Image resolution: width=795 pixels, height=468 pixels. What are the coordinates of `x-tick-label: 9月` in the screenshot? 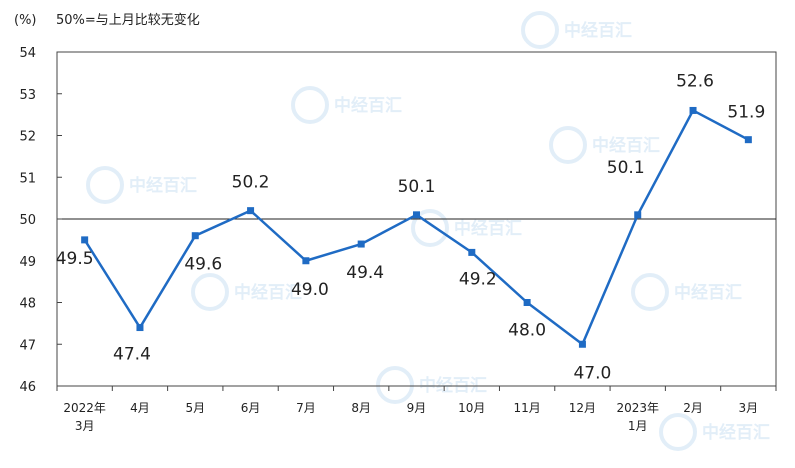 It's located at (417, 408).